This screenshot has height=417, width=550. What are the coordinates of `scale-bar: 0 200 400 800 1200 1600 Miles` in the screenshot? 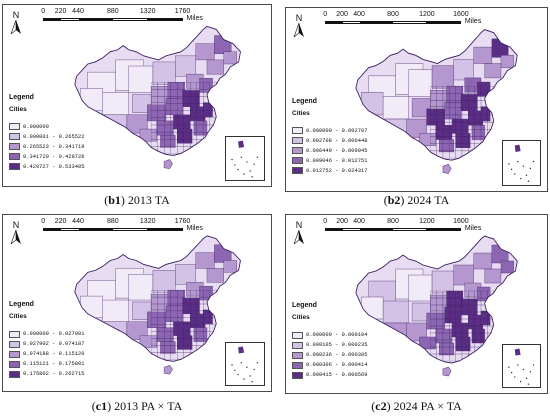 It's located at (407, 227).